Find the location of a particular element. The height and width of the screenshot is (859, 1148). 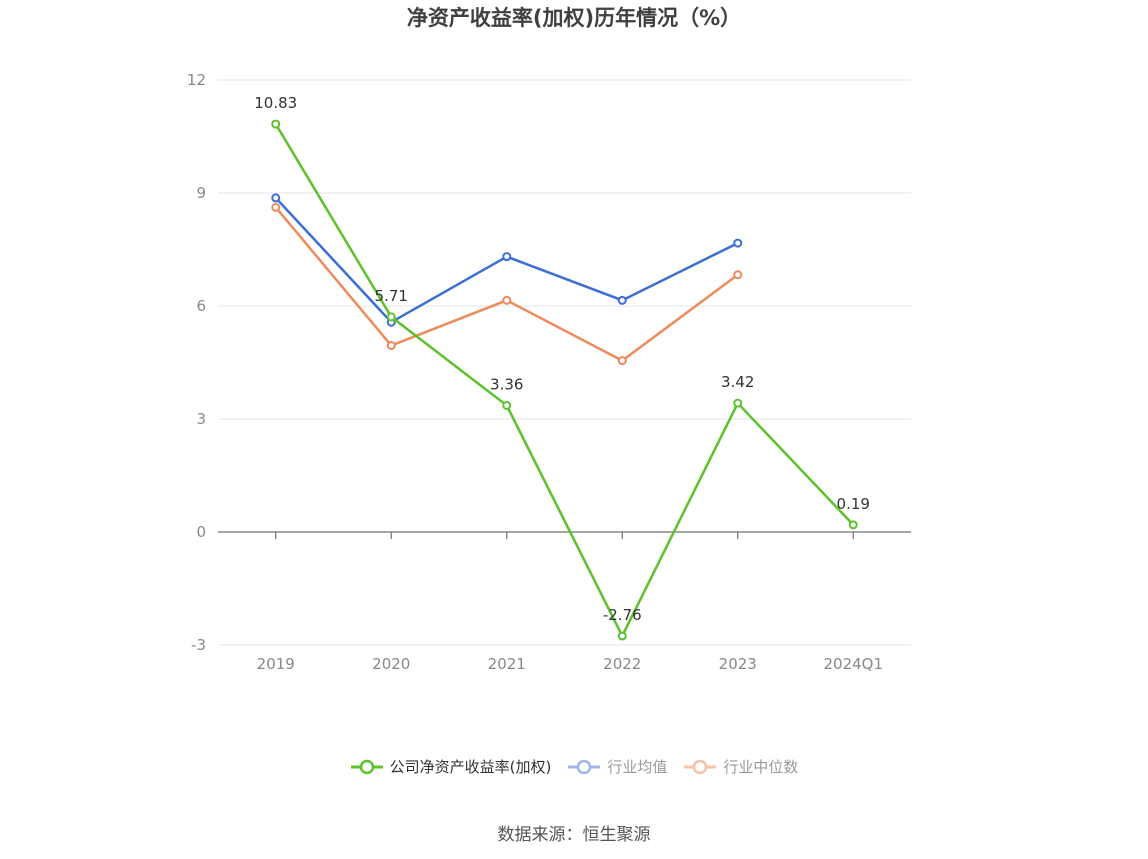

data-label: 10.83 is located at coordinates (275, 103).